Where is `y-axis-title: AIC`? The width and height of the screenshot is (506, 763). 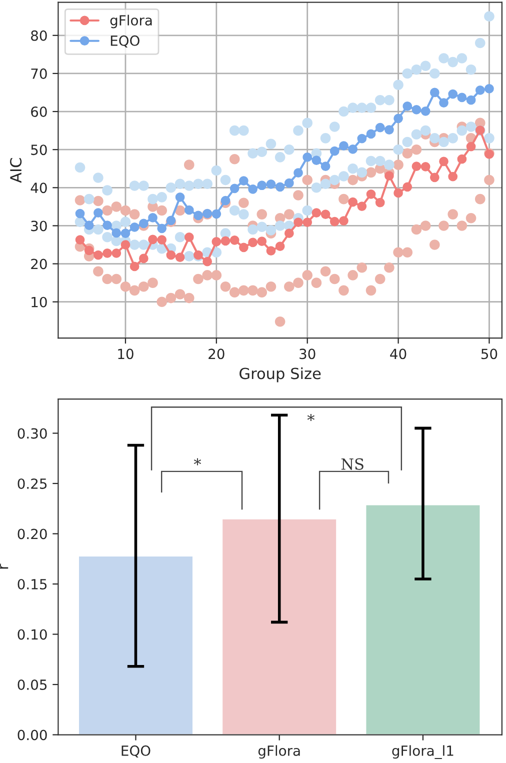 y-axis-title: AIC is located at coordinates (16, 170).